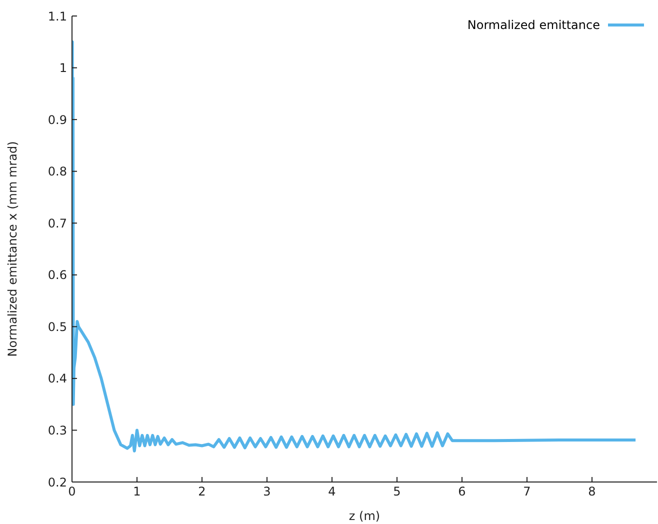 The image size is (658, 524). What do you see at coordinates (462, 491) in the screenshot?
I see `x-tick-label: 6` at bounding box center [462, 491].